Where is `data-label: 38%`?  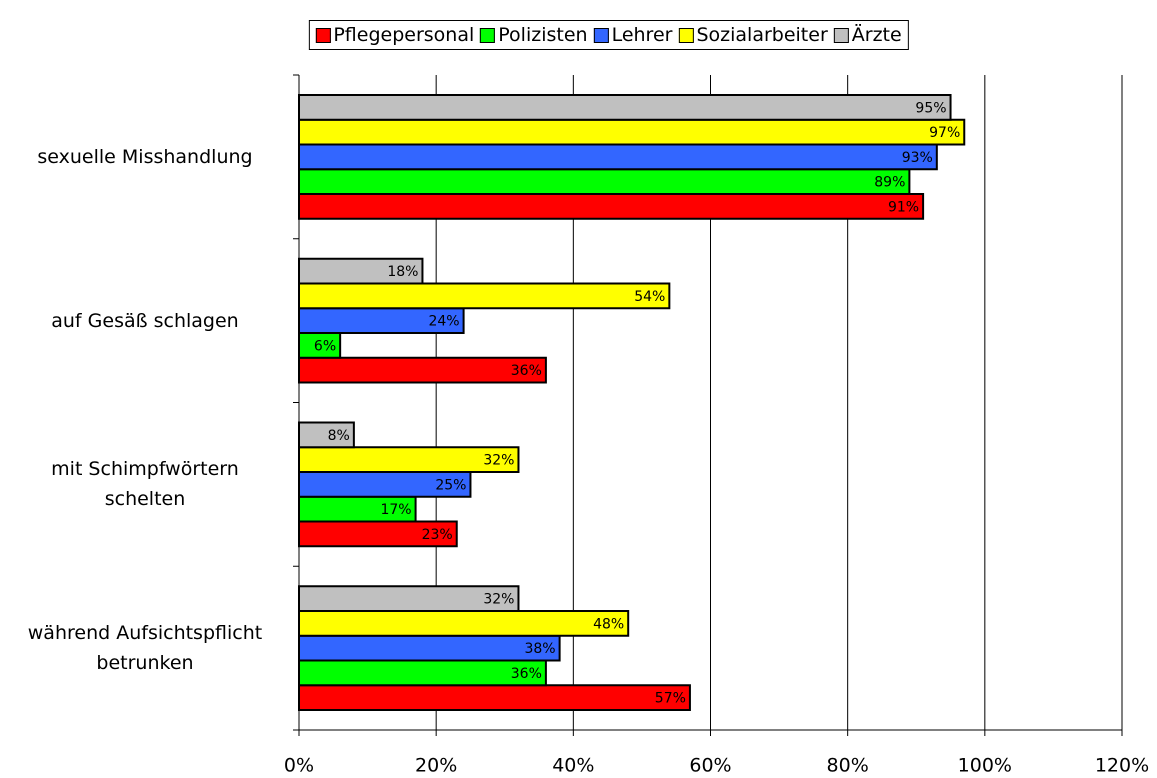
data-label: 38% is located at coordinates (539, 649).